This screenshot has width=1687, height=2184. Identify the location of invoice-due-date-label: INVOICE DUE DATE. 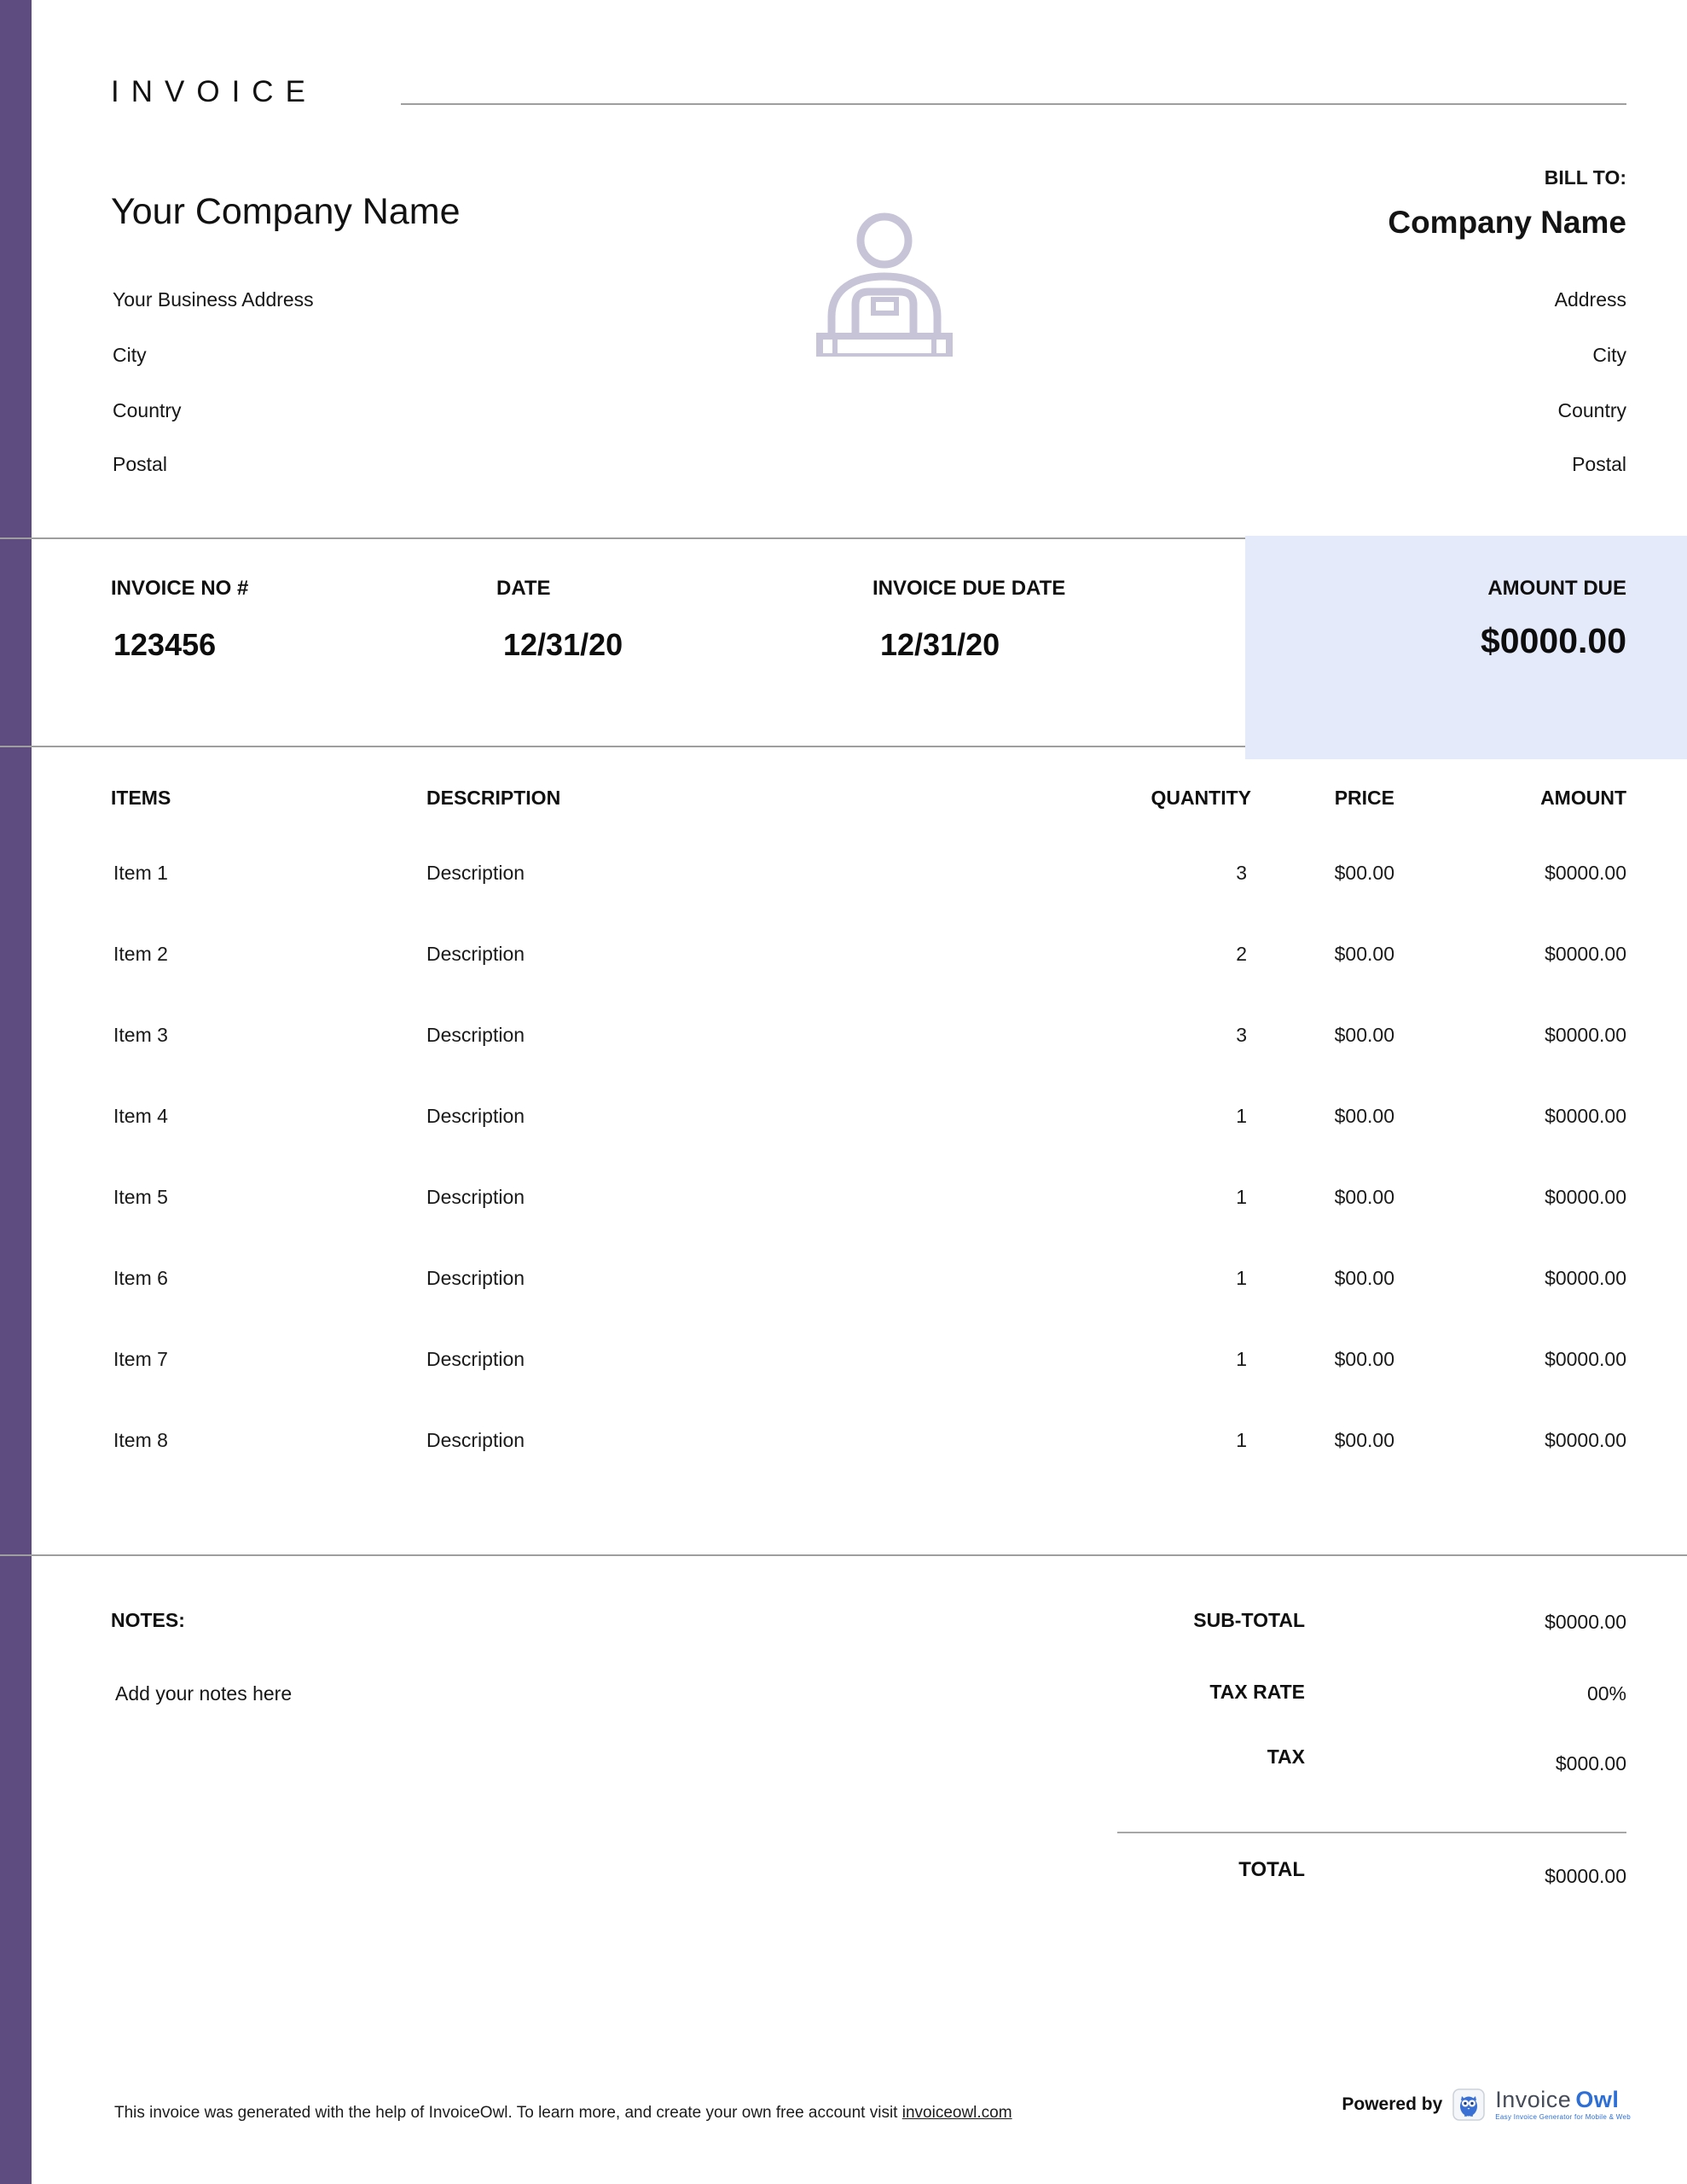
(969, 589).